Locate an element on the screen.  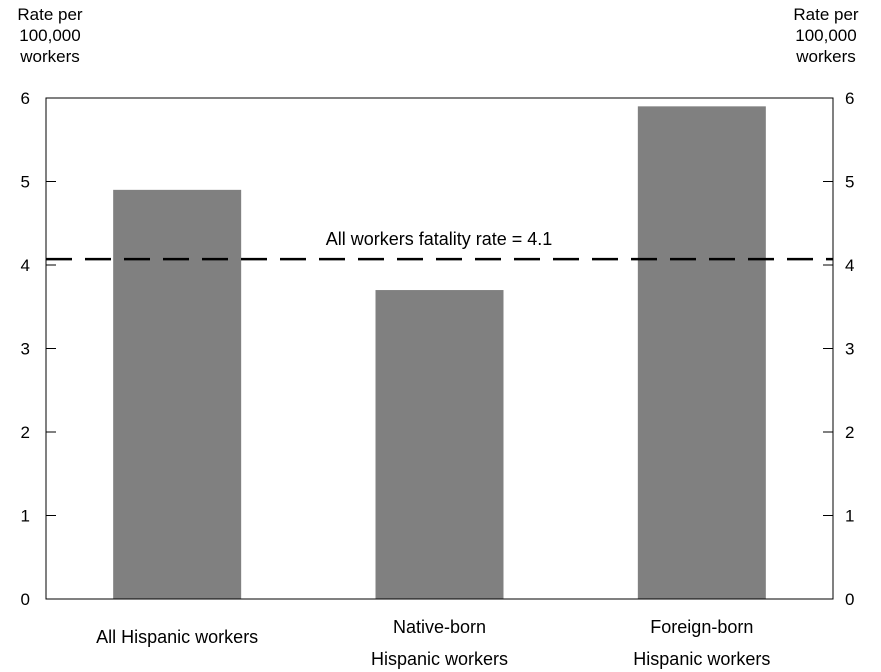
reference-line-label: All workers fatality rate = 4.1 is located at coordinates (439, 239).